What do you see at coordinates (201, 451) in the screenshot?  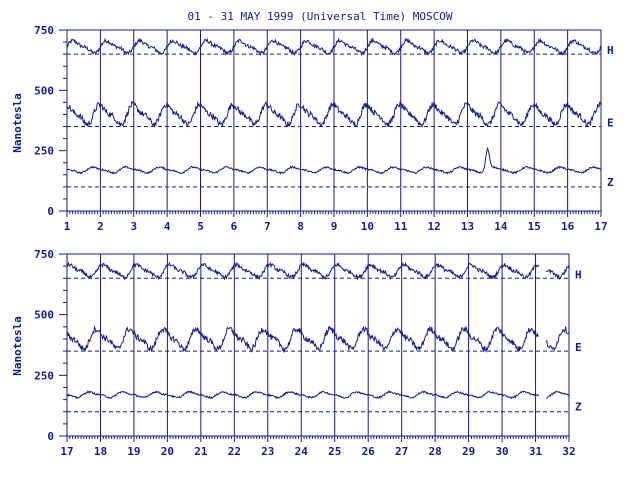 I see `x-tick-label: 21` at bounding box center [201, 451].